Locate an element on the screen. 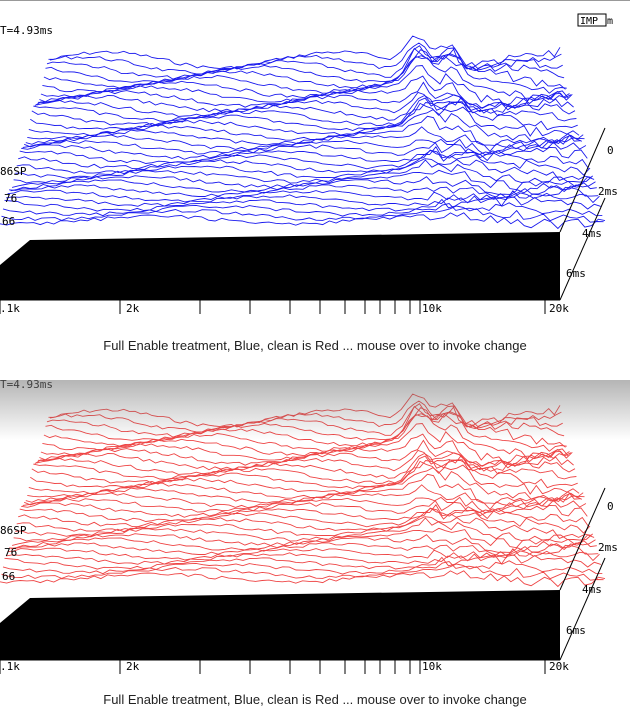 This screenshot has height=719, width=630. imp-badge-box is located at coordinates (592, 20).